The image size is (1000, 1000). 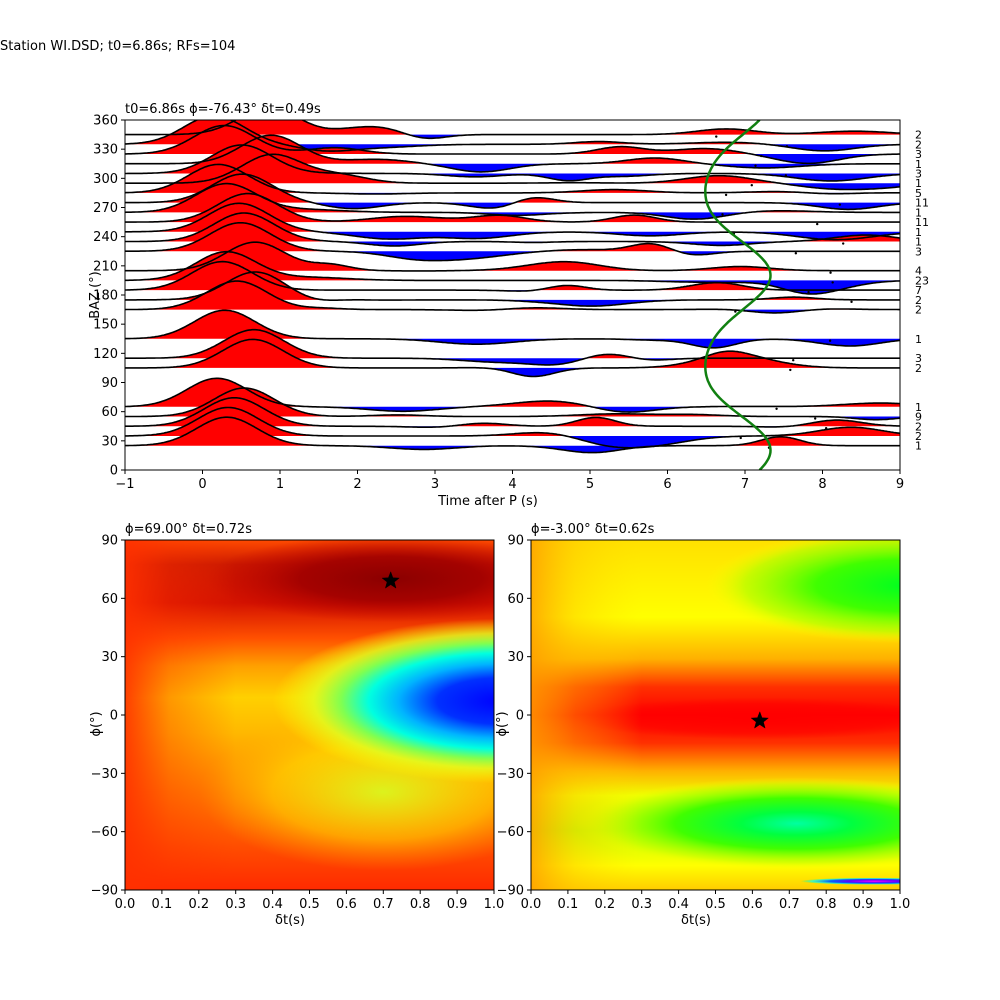 What do you see at coordinates (357, 484) in the screenshot?
I see `rf-xtick-label: 2` at bounding box center [357, 484].